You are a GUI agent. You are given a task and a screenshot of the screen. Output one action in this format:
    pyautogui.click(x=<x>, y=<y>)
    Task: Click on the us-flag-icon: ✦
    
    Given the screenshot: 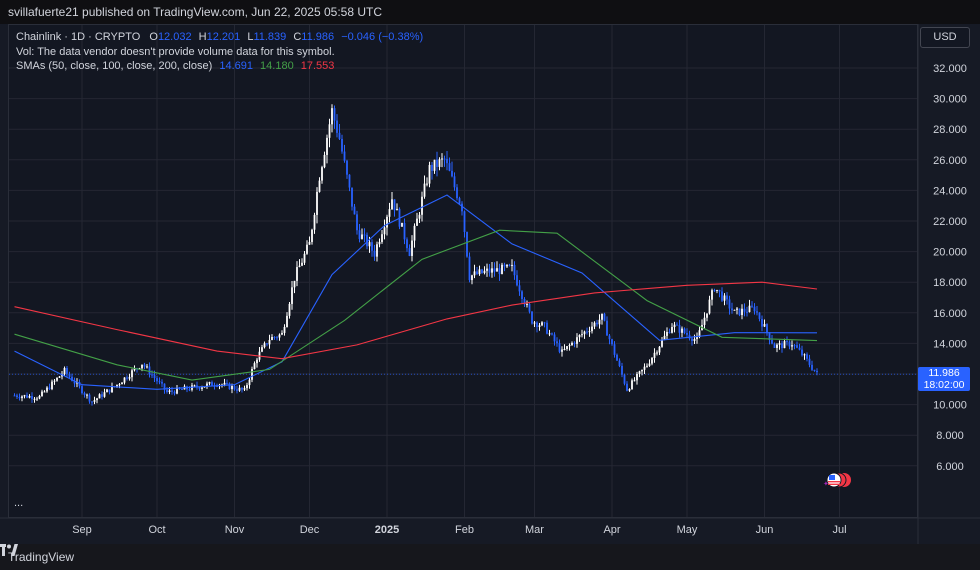 What is the action you would take?
    pyautogui.click(x=837, y=480)
    